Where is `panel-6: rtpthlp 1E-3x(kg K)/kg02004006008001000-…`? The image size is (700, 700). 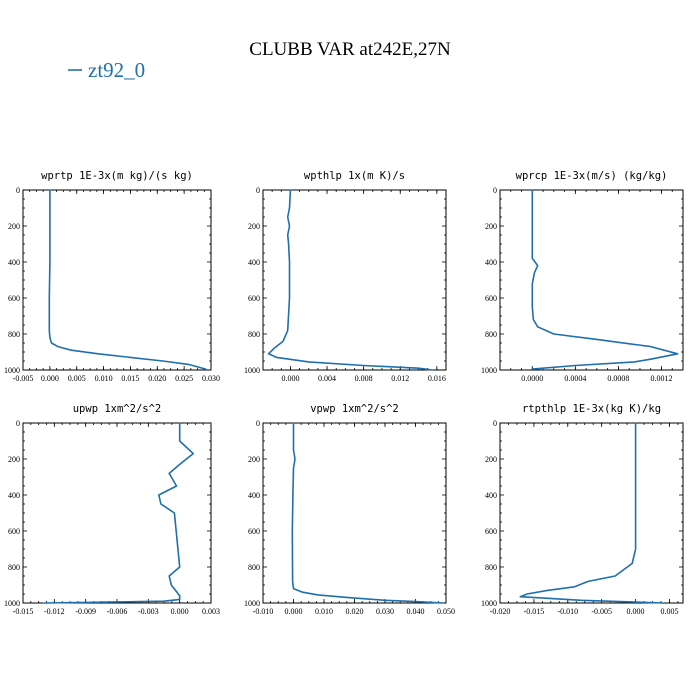 panel-6: rtpthlp 1E-3x(kg K)/kg02004006008001000-… is located at coordinates (582, 509).